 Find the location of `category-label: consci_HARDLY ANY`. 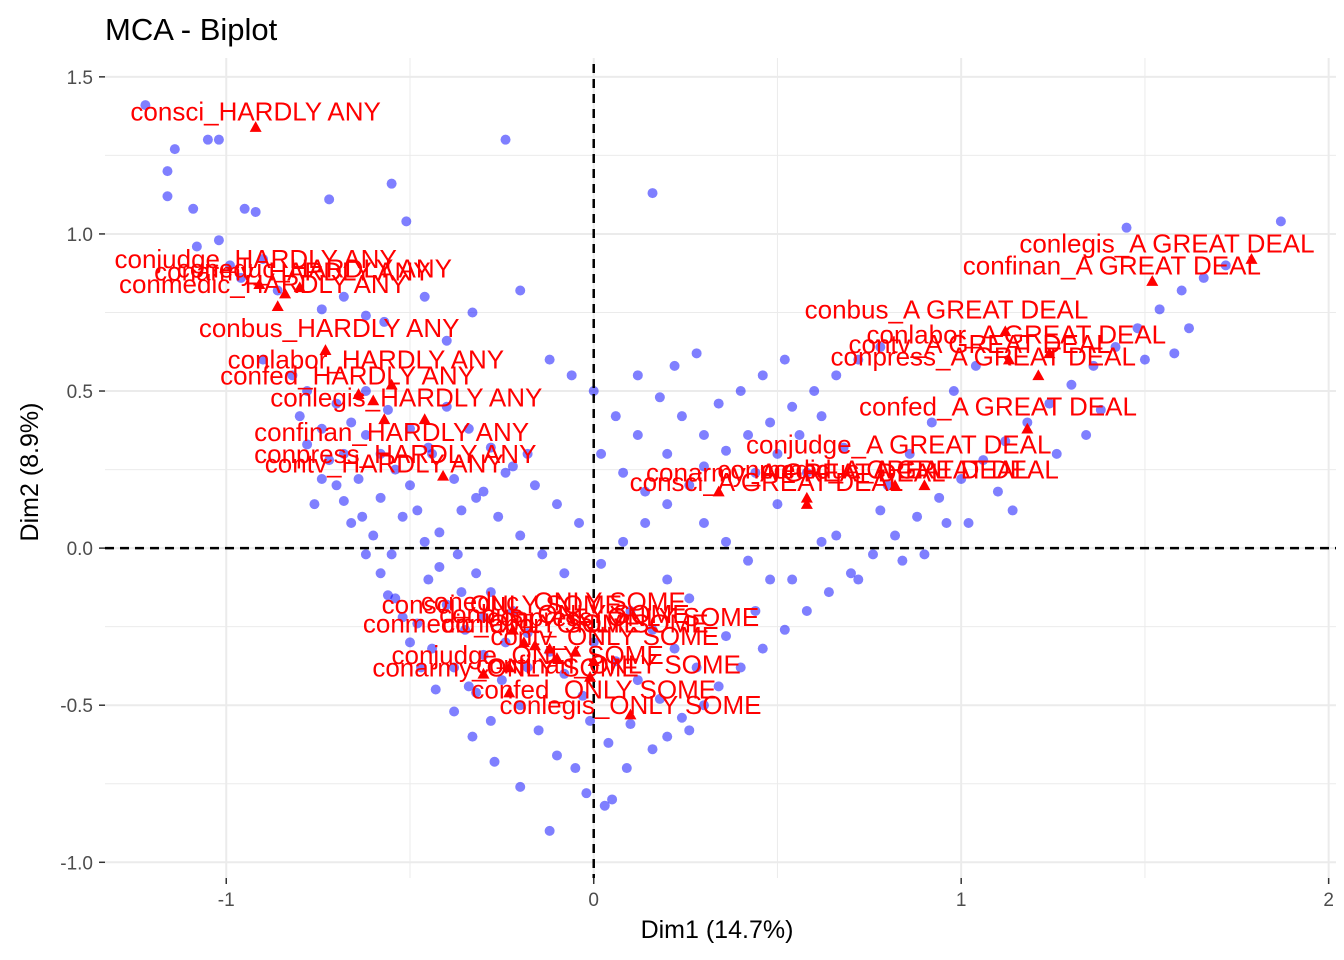

category-label: consci_HARDLY ANY is located at coordinates (255, 111).